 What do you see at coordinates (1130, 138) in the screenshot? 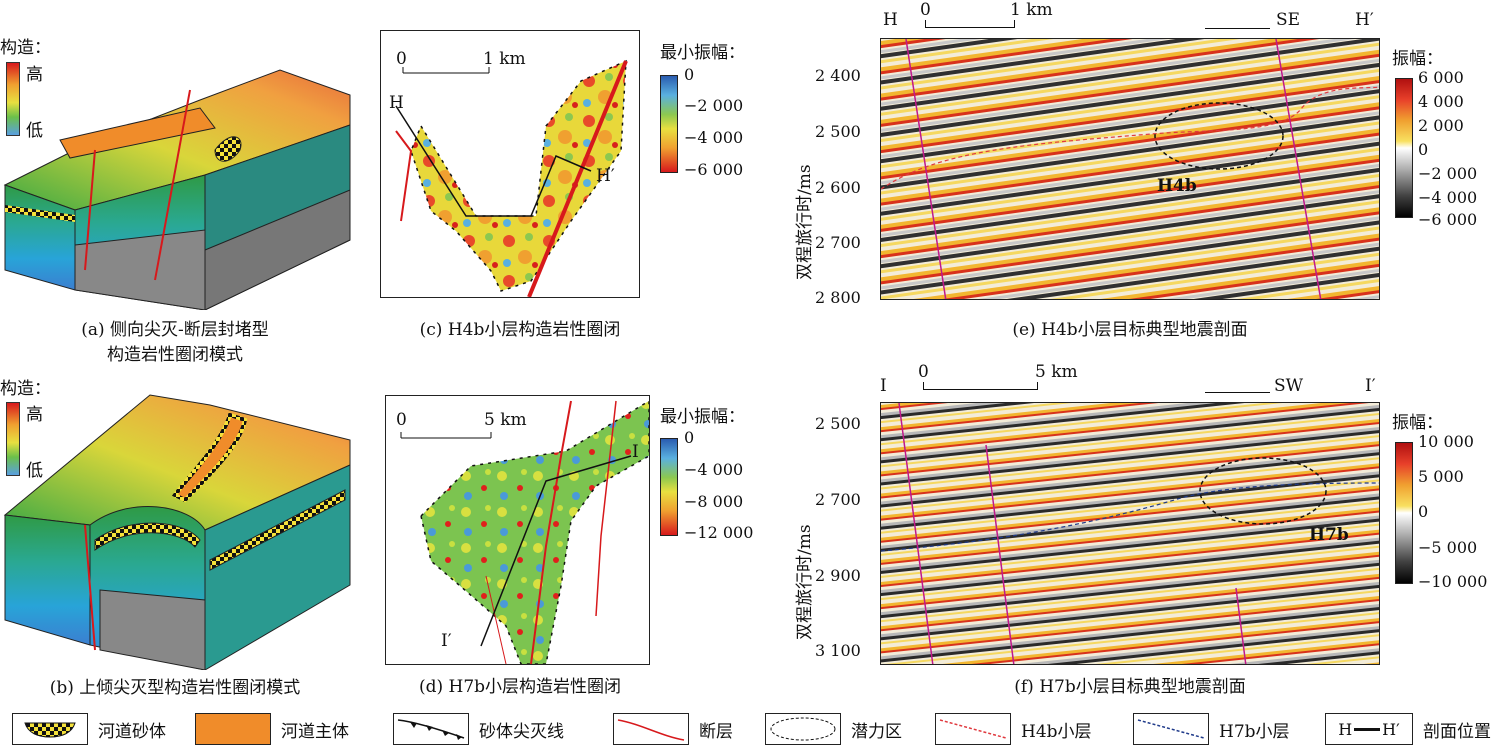
I see `h4b-horizon` at bounding box center [1130, 138].